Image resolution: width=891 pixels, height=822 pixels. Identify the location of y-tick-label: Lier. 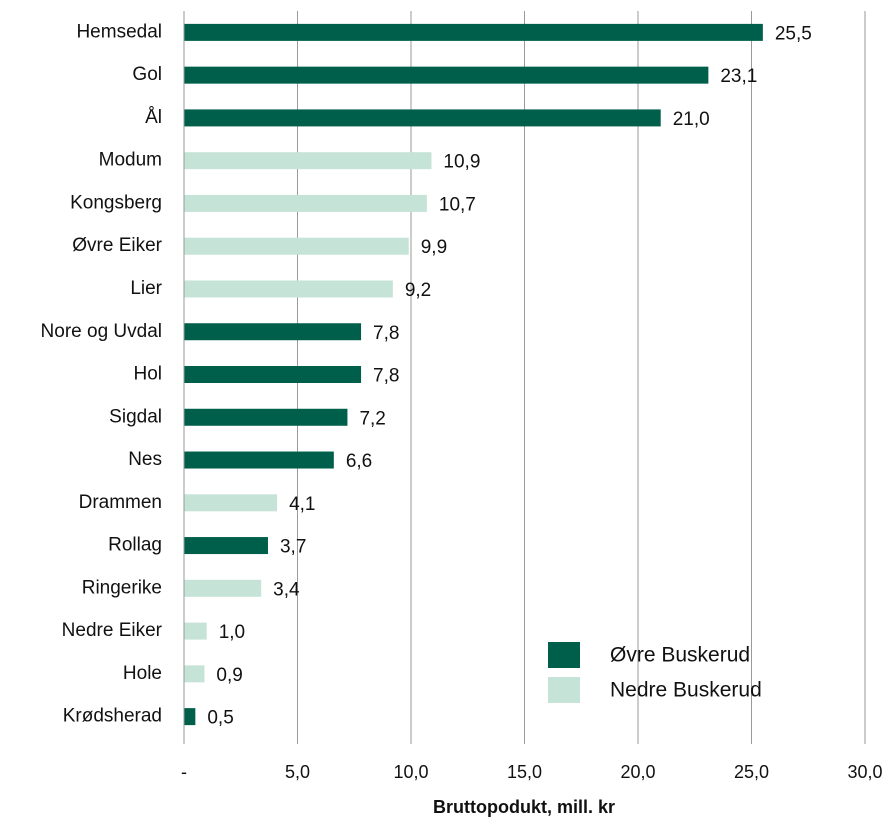
(146, 288).